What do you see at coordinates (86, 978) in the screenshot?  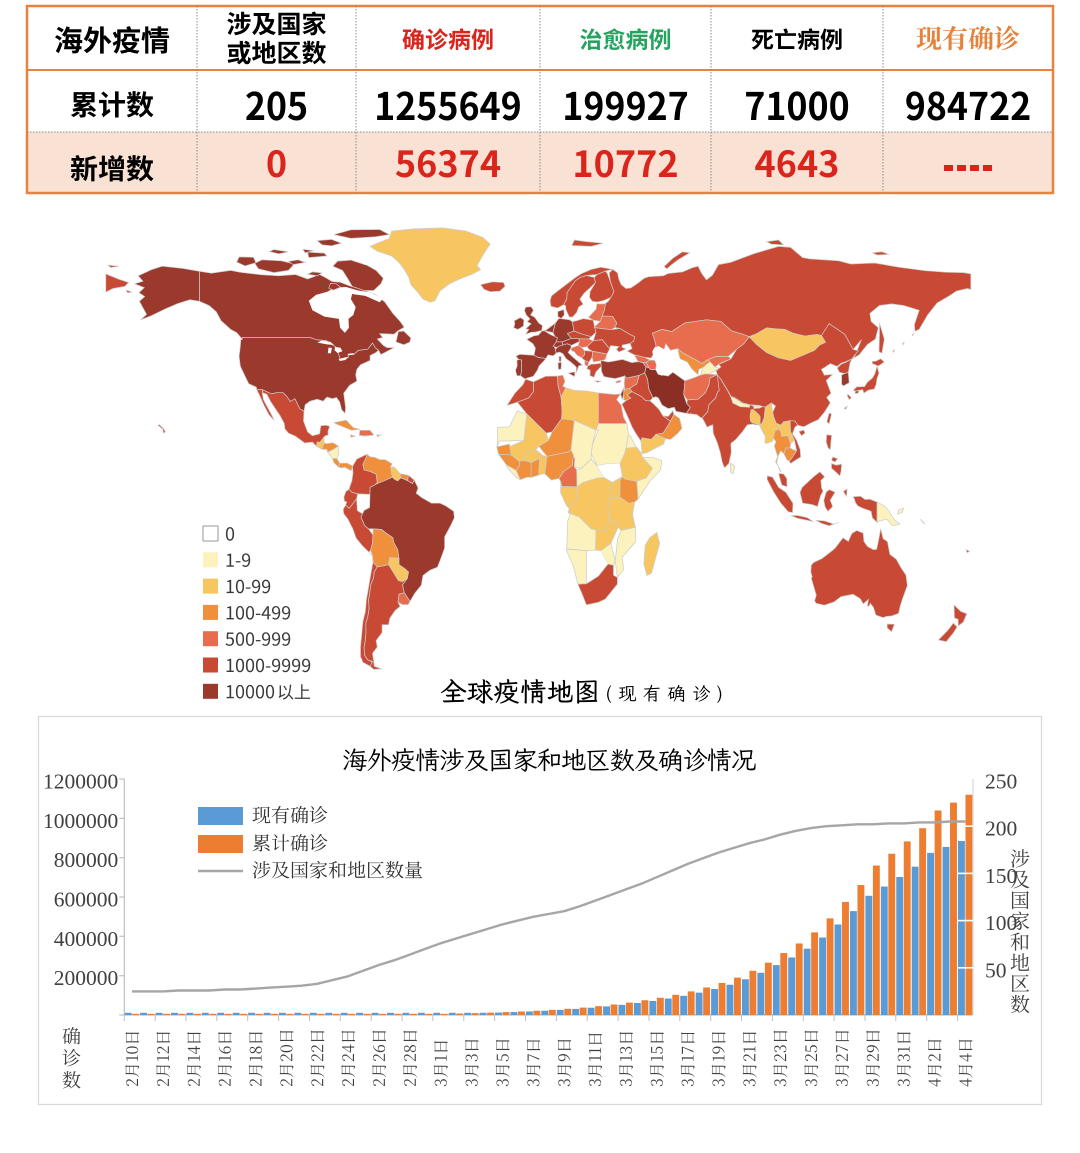 I see `svg-text: 200000` at bounding box center [86, 978].